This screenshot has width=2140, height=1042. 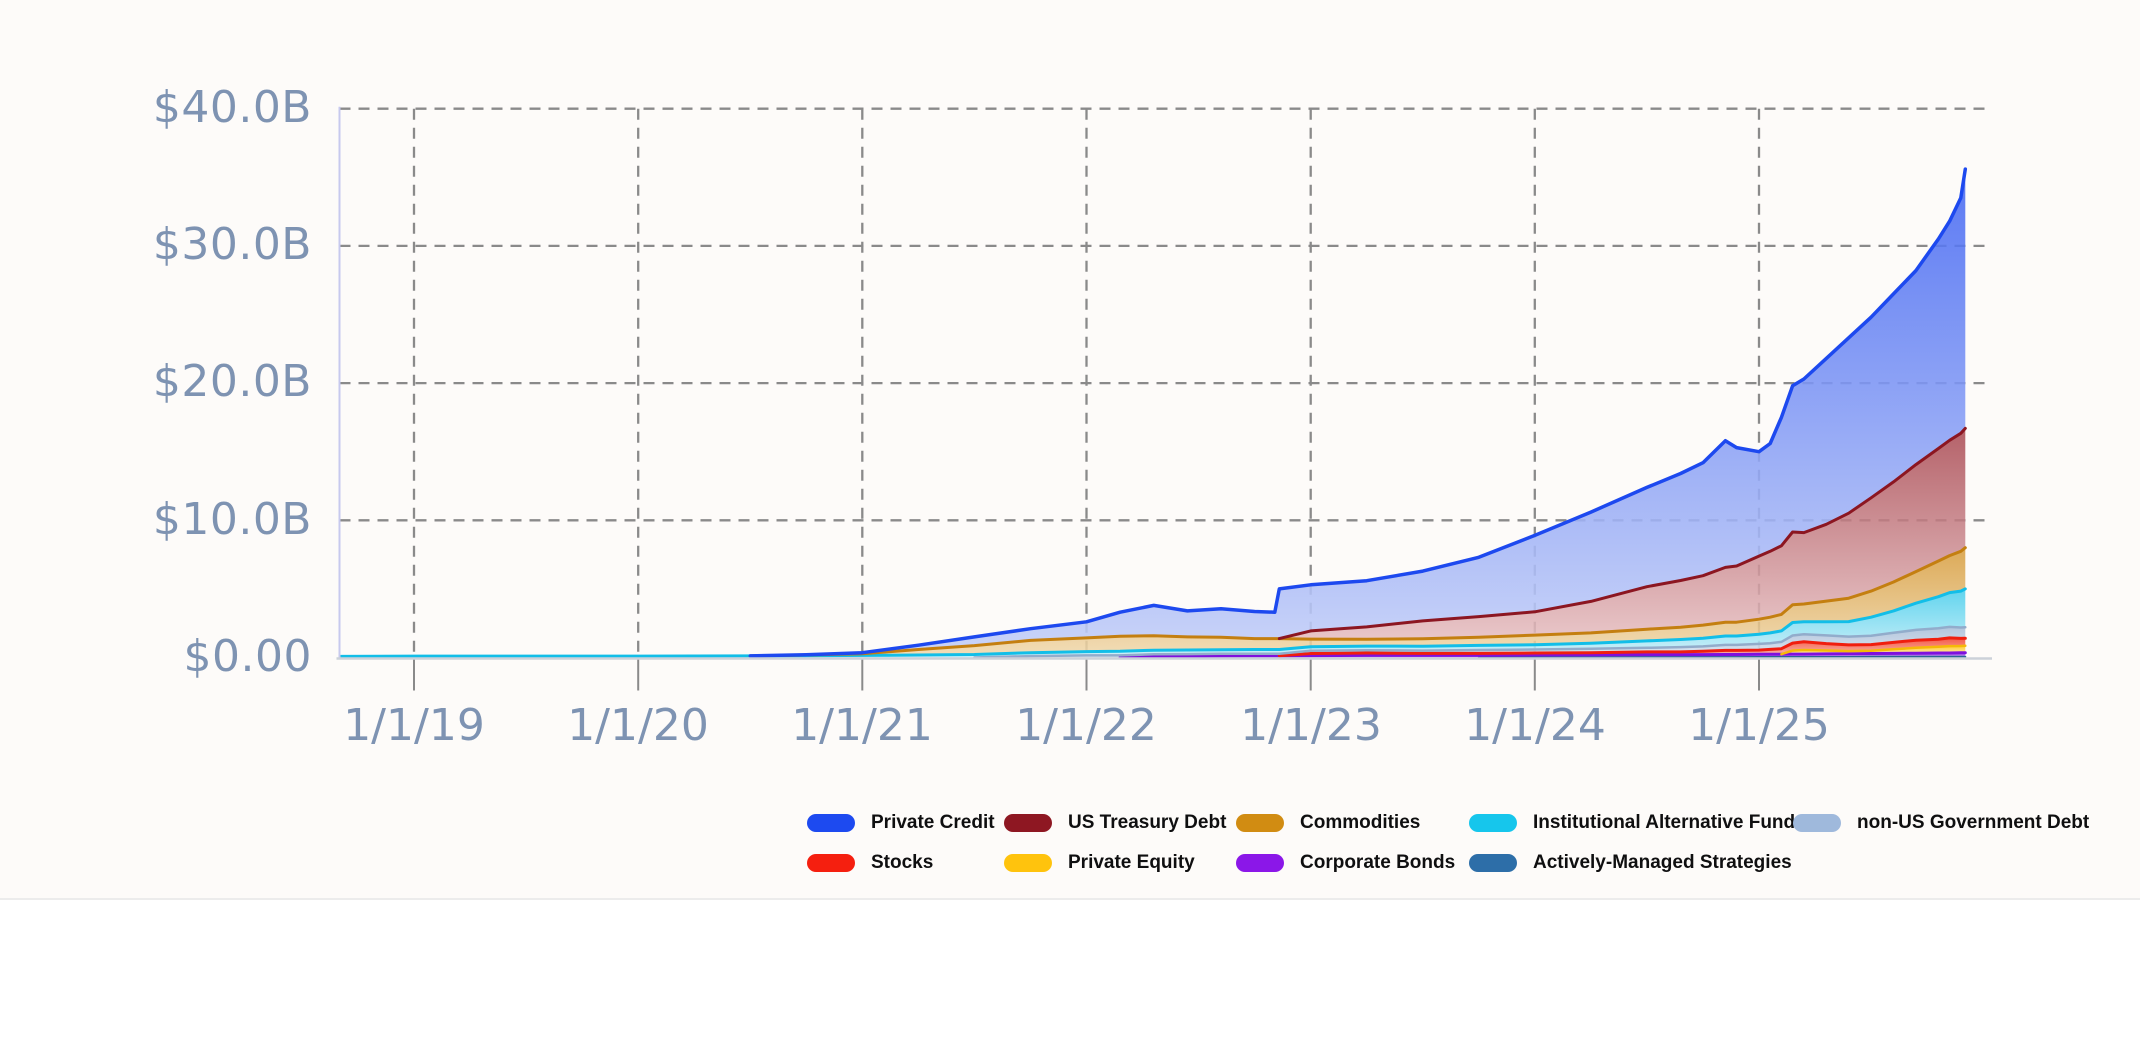 What do you see at coordinates (870, 863) in the screenshot?
I see `legend-item-stocks: Stocks` at bounding box center [870, 863].